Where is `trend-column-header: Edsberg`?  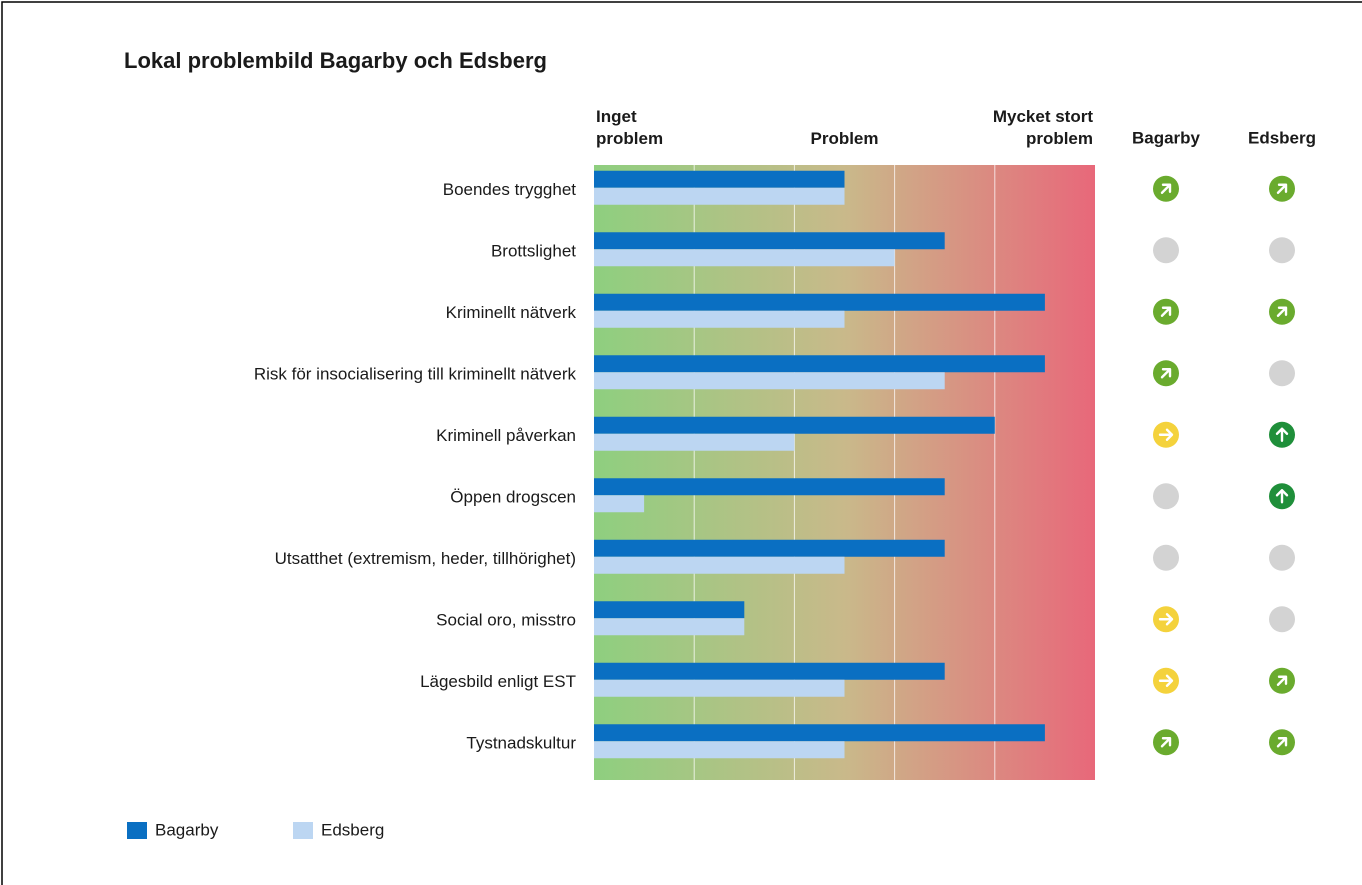
trend-column-header: Edsberg is located at coordinates (1282, 137).